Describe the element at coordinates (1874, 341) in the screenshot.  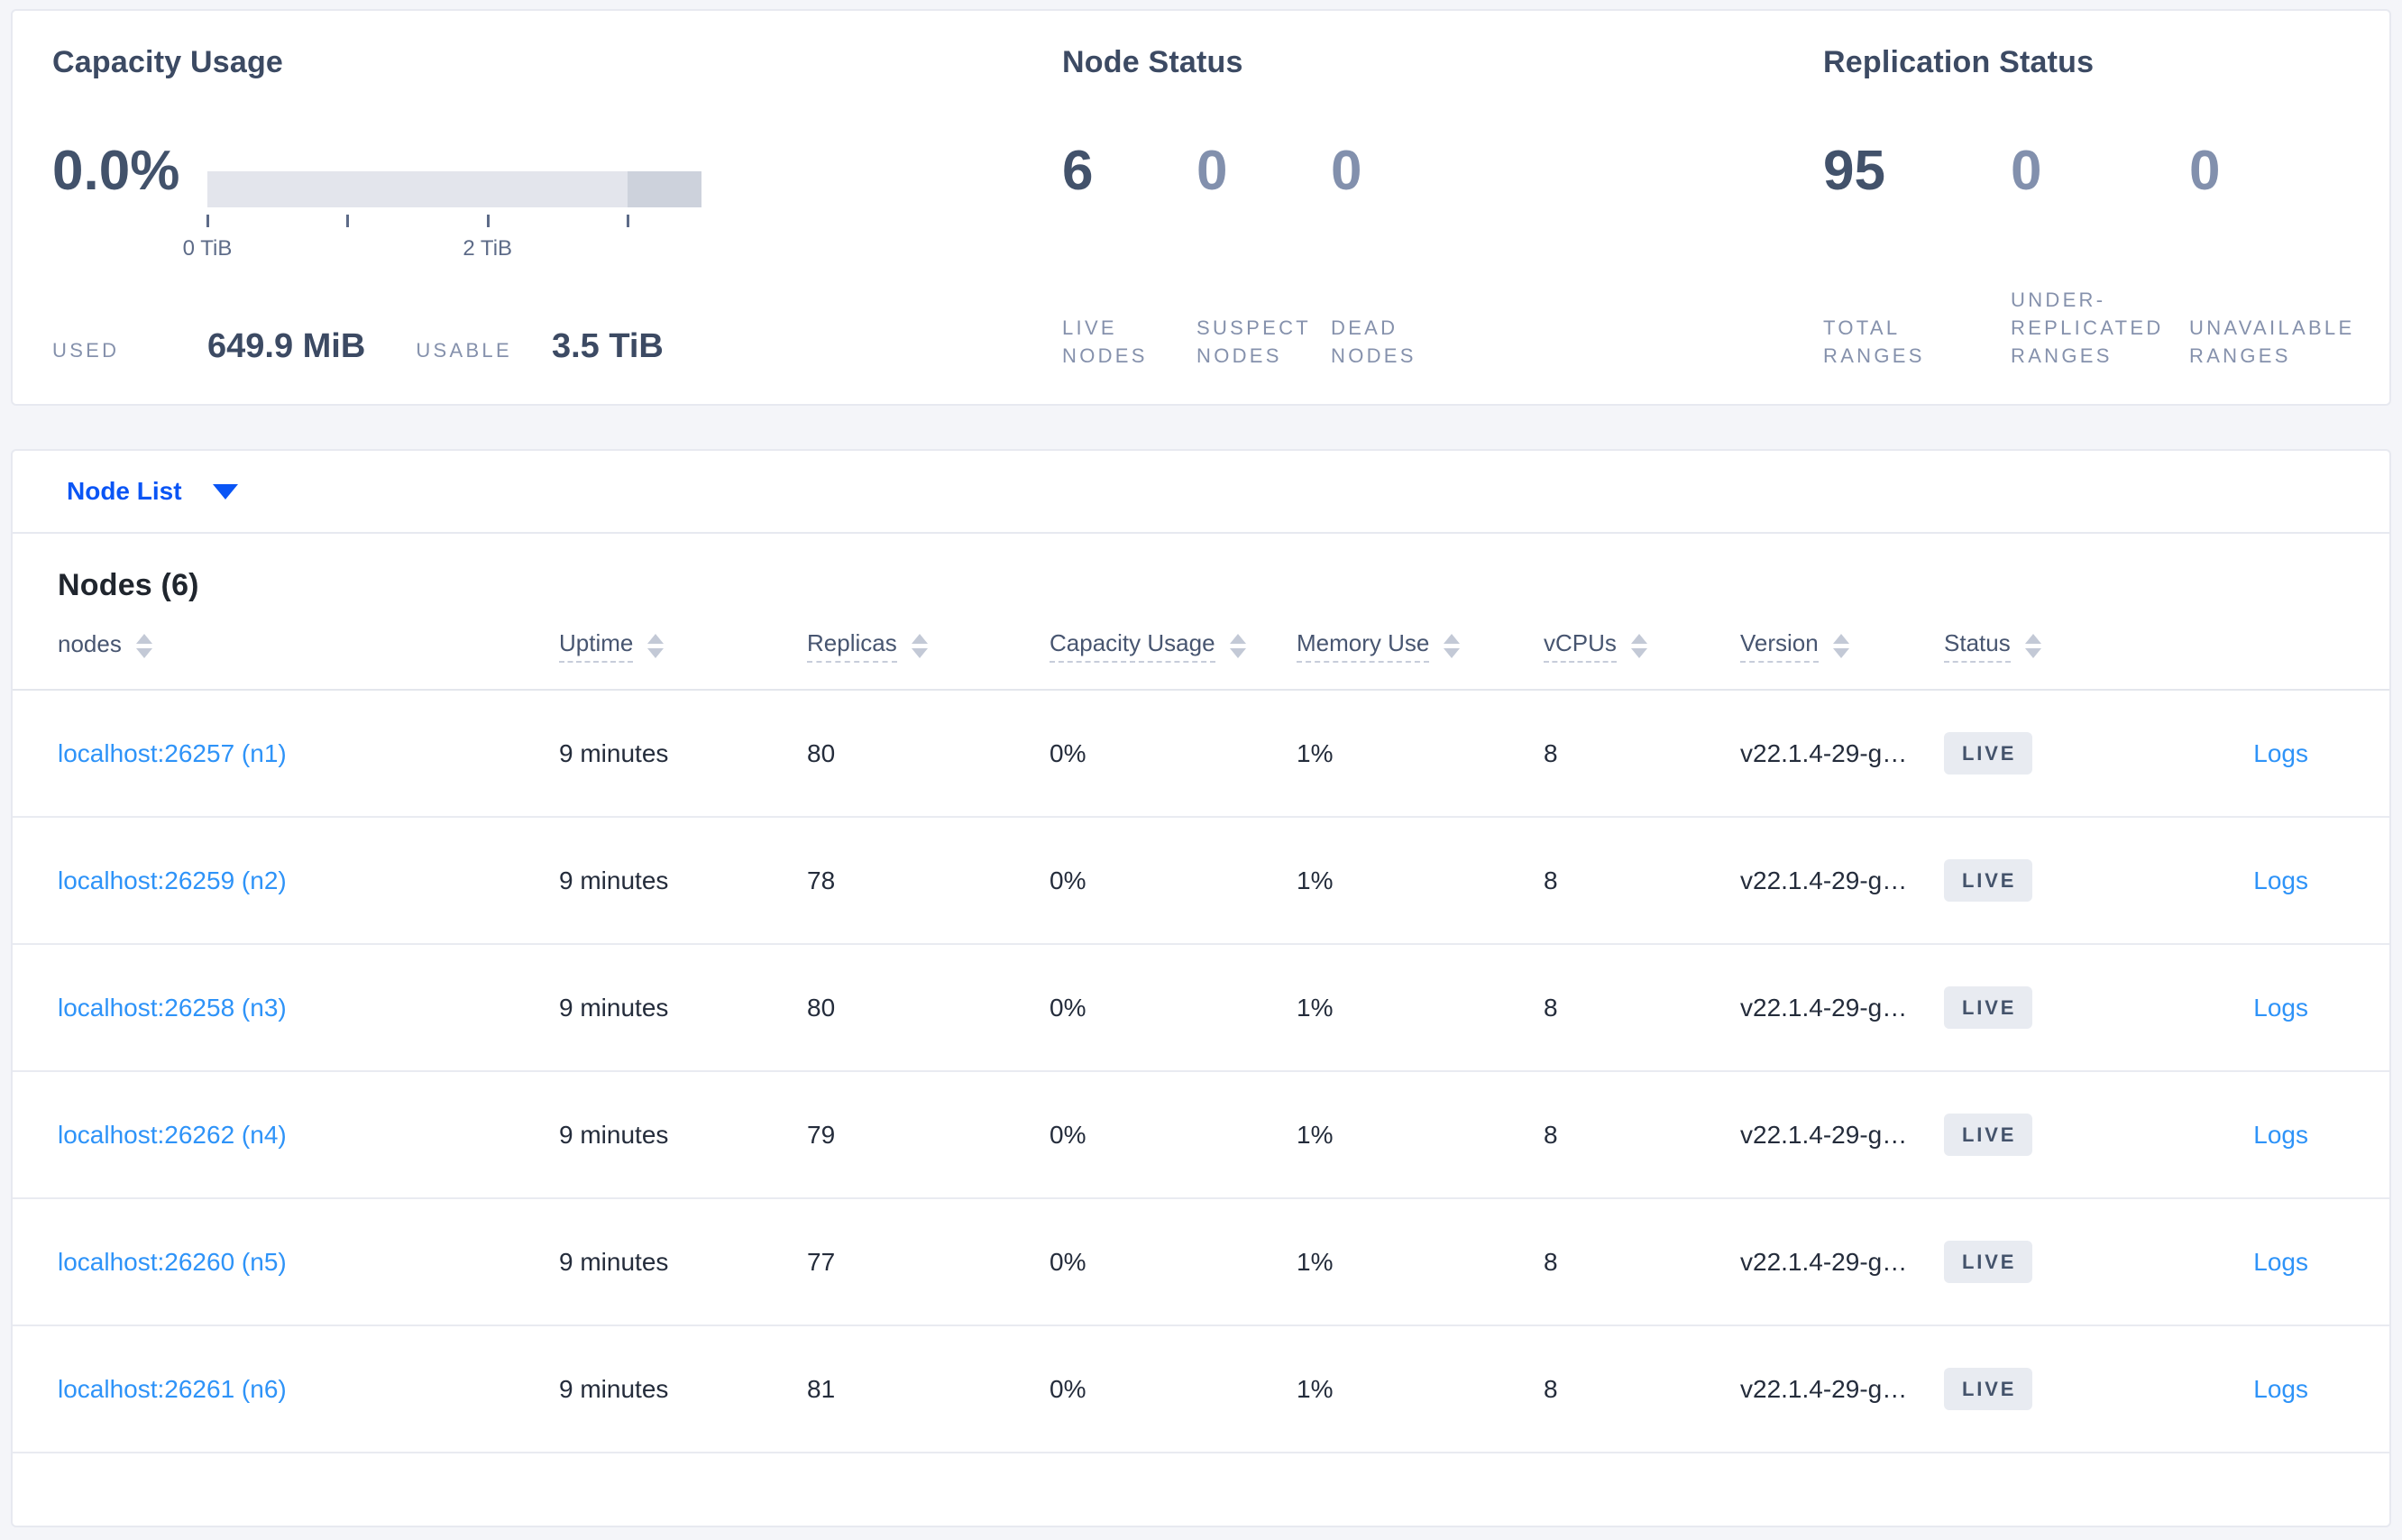
I see `stat-label: TOTAL RANGES` at that location.